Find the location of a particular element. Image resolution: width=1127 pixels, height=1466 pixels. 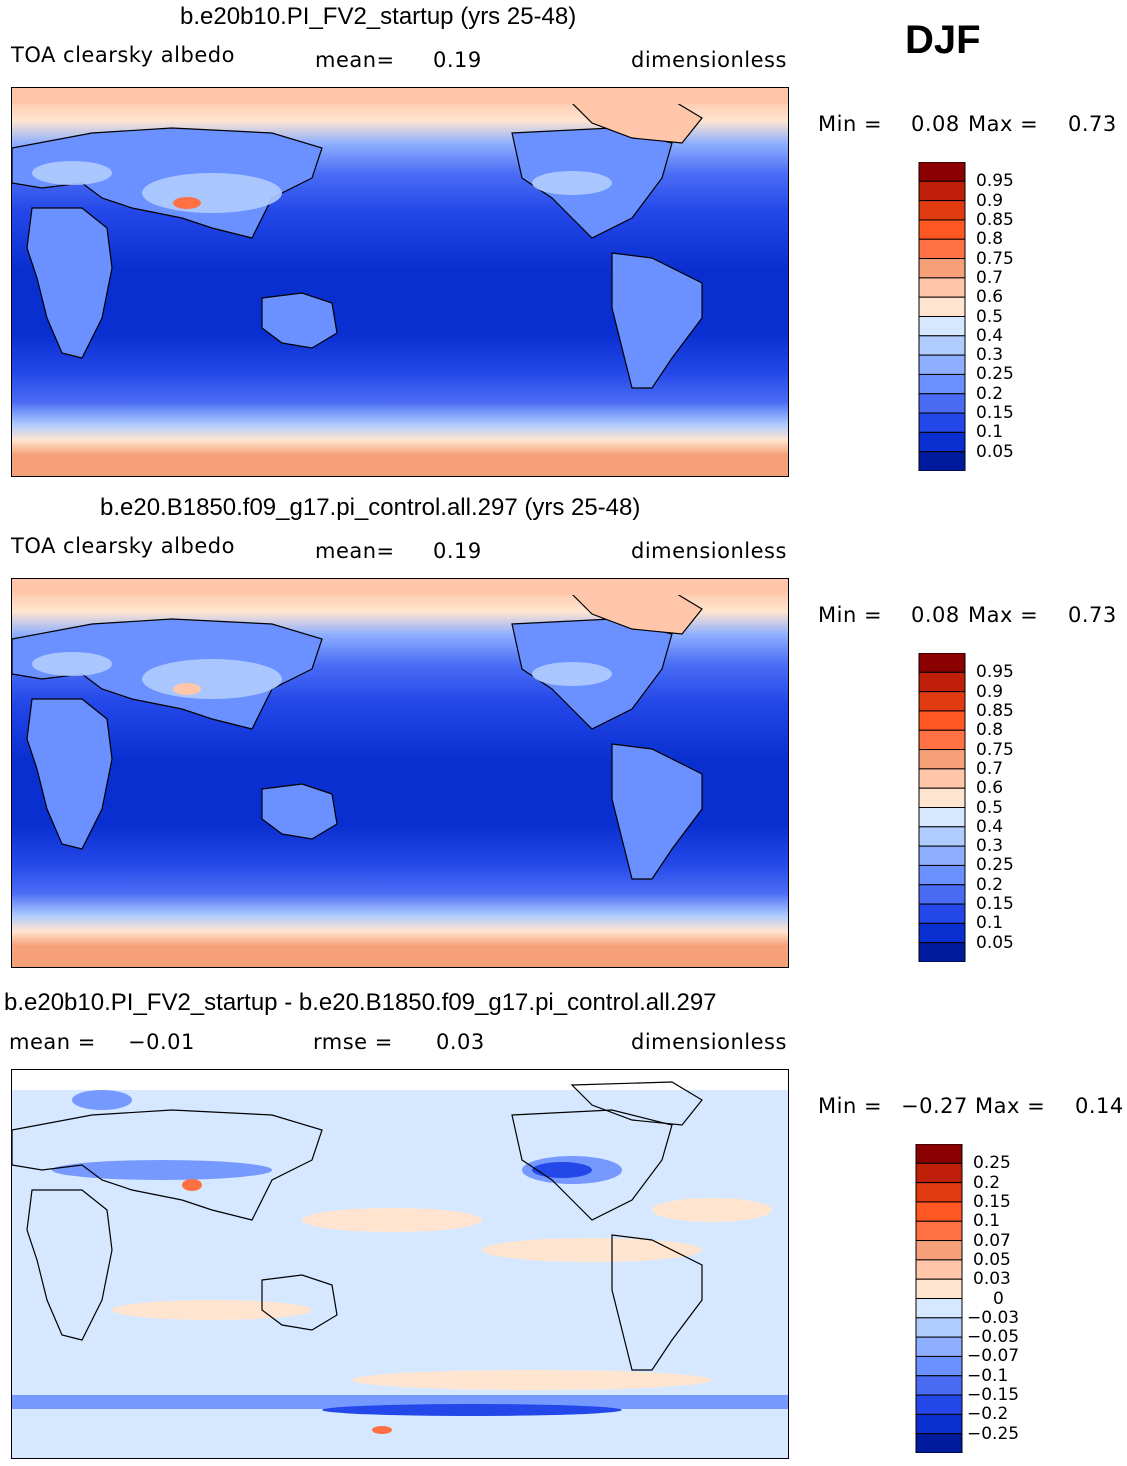

panel3-min-value: −0.27 is located at coordinates (934, 1106).